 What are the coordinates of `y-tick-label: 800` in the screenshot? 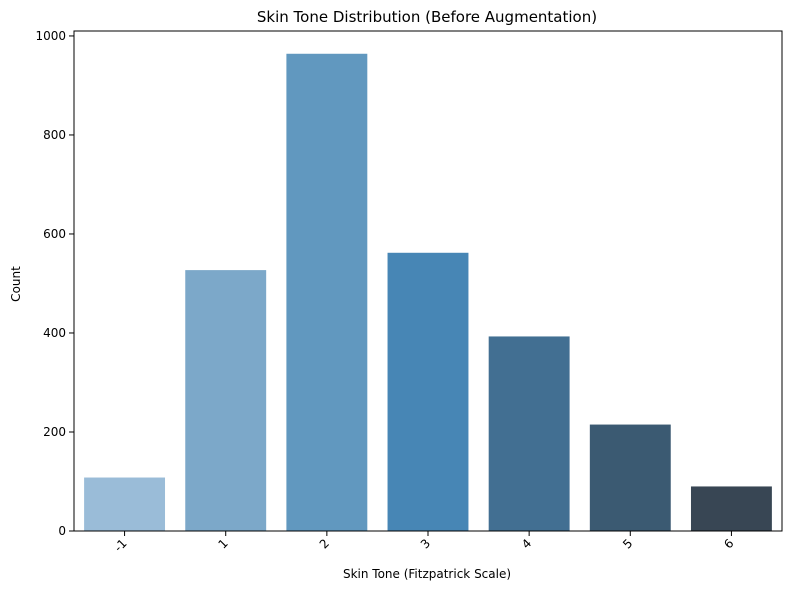 It's located at (54, 135).